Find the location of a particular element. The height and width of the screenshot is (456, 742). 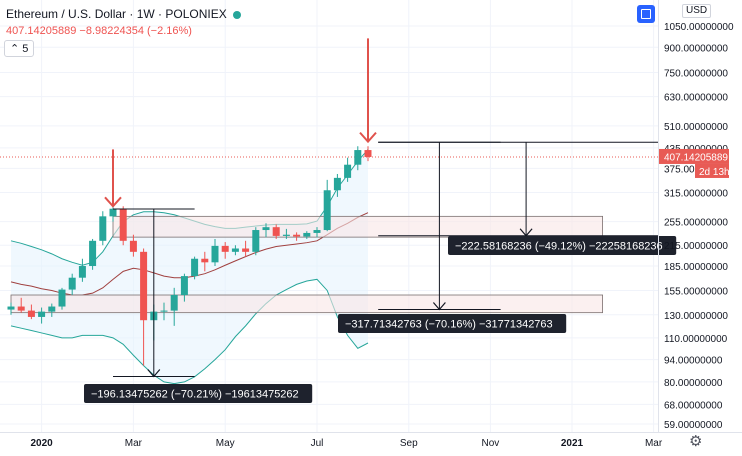

indicators-toggle: ⌃ 5 is located at coordinates (19, 48).